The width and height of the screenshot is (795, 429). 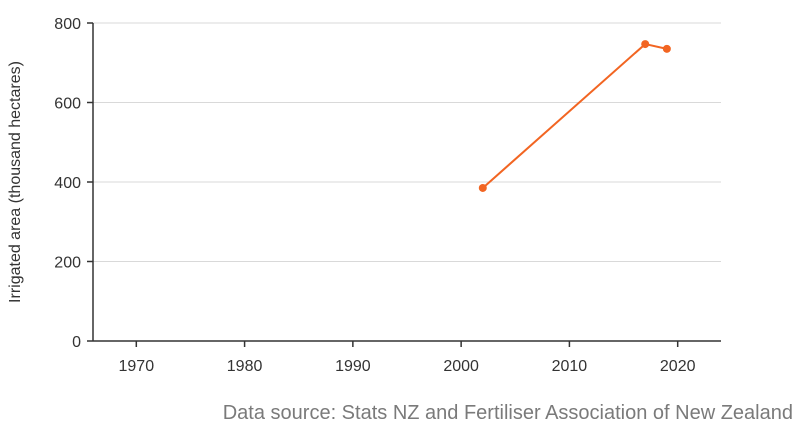 What do you see at coordinates (678, 366) in the screenshot?
I see `x-tick-label: 2020` at bounding box center [678, 366].